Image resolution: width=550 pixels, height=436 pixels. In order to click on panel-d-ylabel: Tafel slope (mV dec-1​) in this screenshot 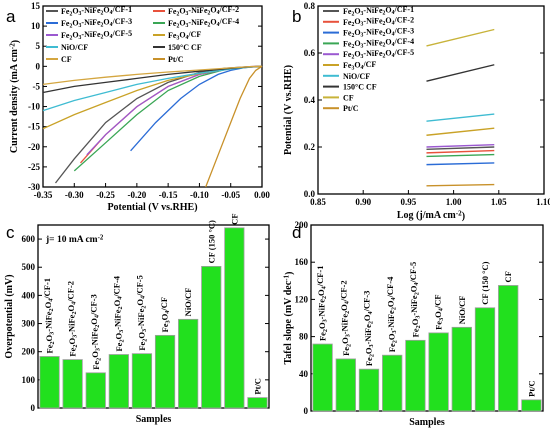, I will do `click(288, 318)`.